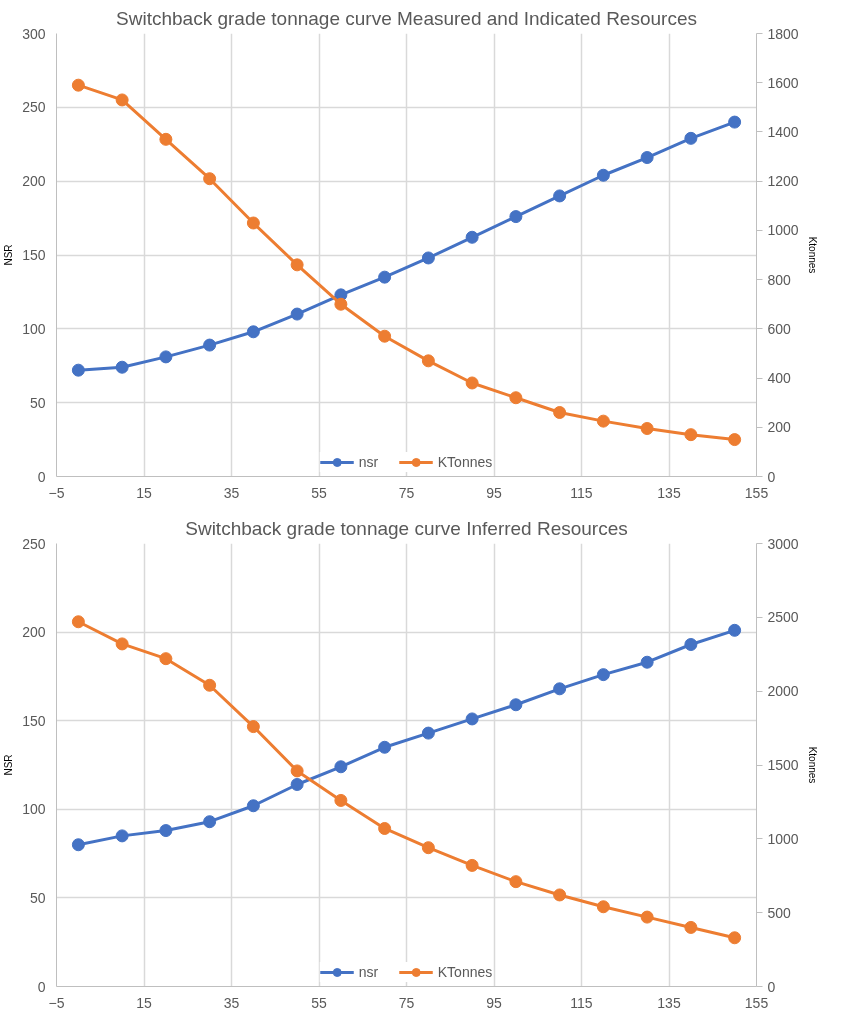 The image size is (842, 1036). I want to click on y2-tick-label: 3000, so click(783, 543).